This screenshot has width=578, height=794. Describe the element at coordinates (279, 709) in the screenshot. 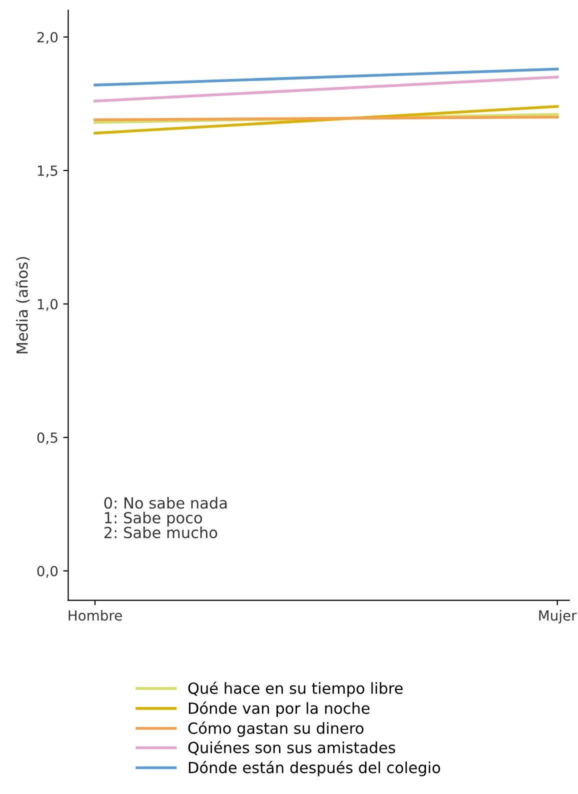

I see `legend-label: Dónde van por la noche` at that location.